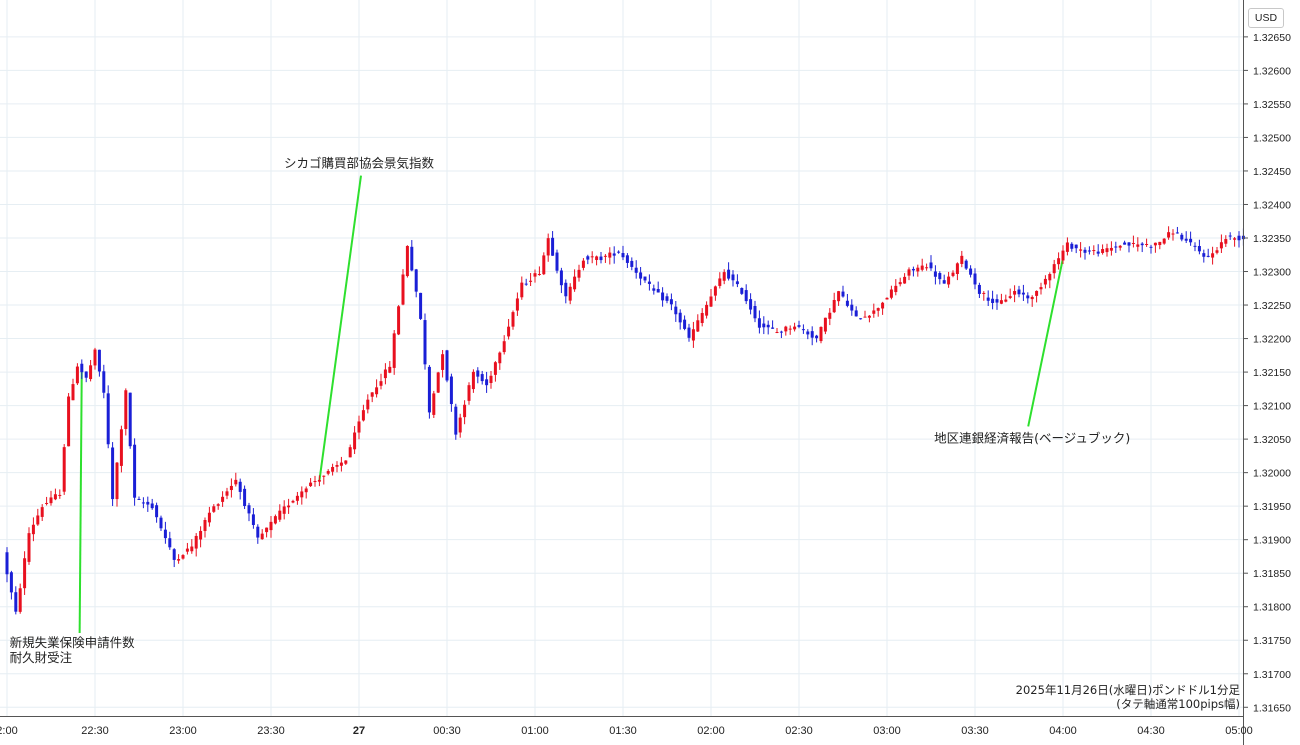  I want to click on time-tick-label: 04:30, so click(1151, 731).